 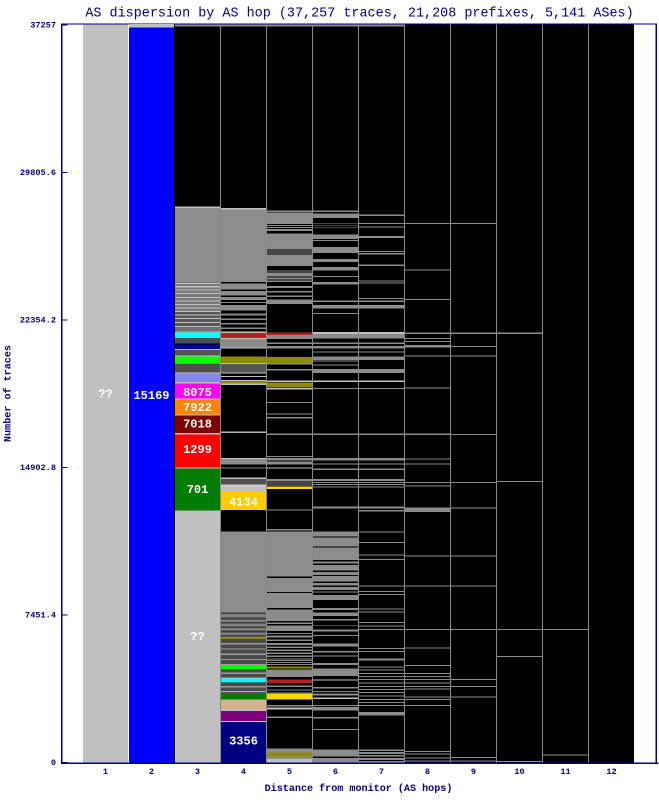 I want to click on svg-text: 37257, so click(x=43, y=25).